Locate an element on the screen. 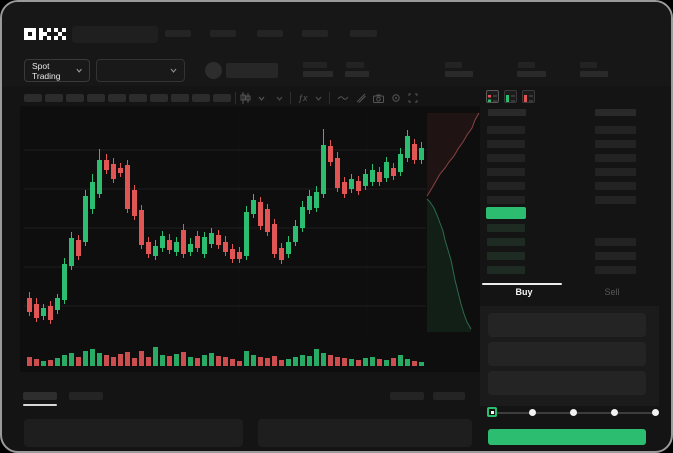  spot-trading-dropdown: Spot Trading is located at coordinates (57, 70).